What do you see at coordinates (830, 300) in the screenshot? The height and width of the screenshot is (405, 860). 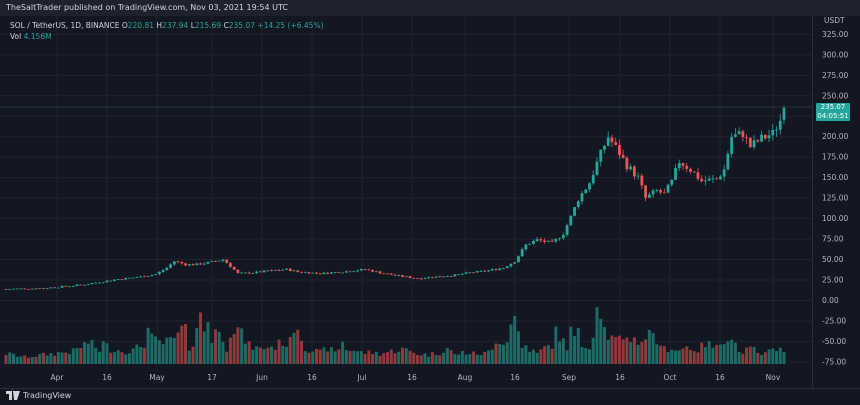 I see `price-tick-label: 0.00` at bounding box center [830, 300].